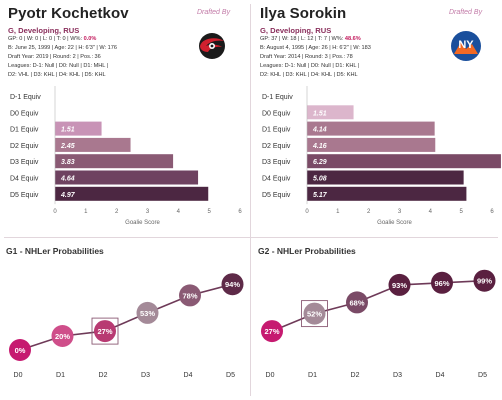 This screenshot has height=400, width=502. What do you see at coordinates (142, 223) in the screenshot?
I see `bar-chart-1-x-axis-title: Goalie Score` at bounding box center [142, 223].